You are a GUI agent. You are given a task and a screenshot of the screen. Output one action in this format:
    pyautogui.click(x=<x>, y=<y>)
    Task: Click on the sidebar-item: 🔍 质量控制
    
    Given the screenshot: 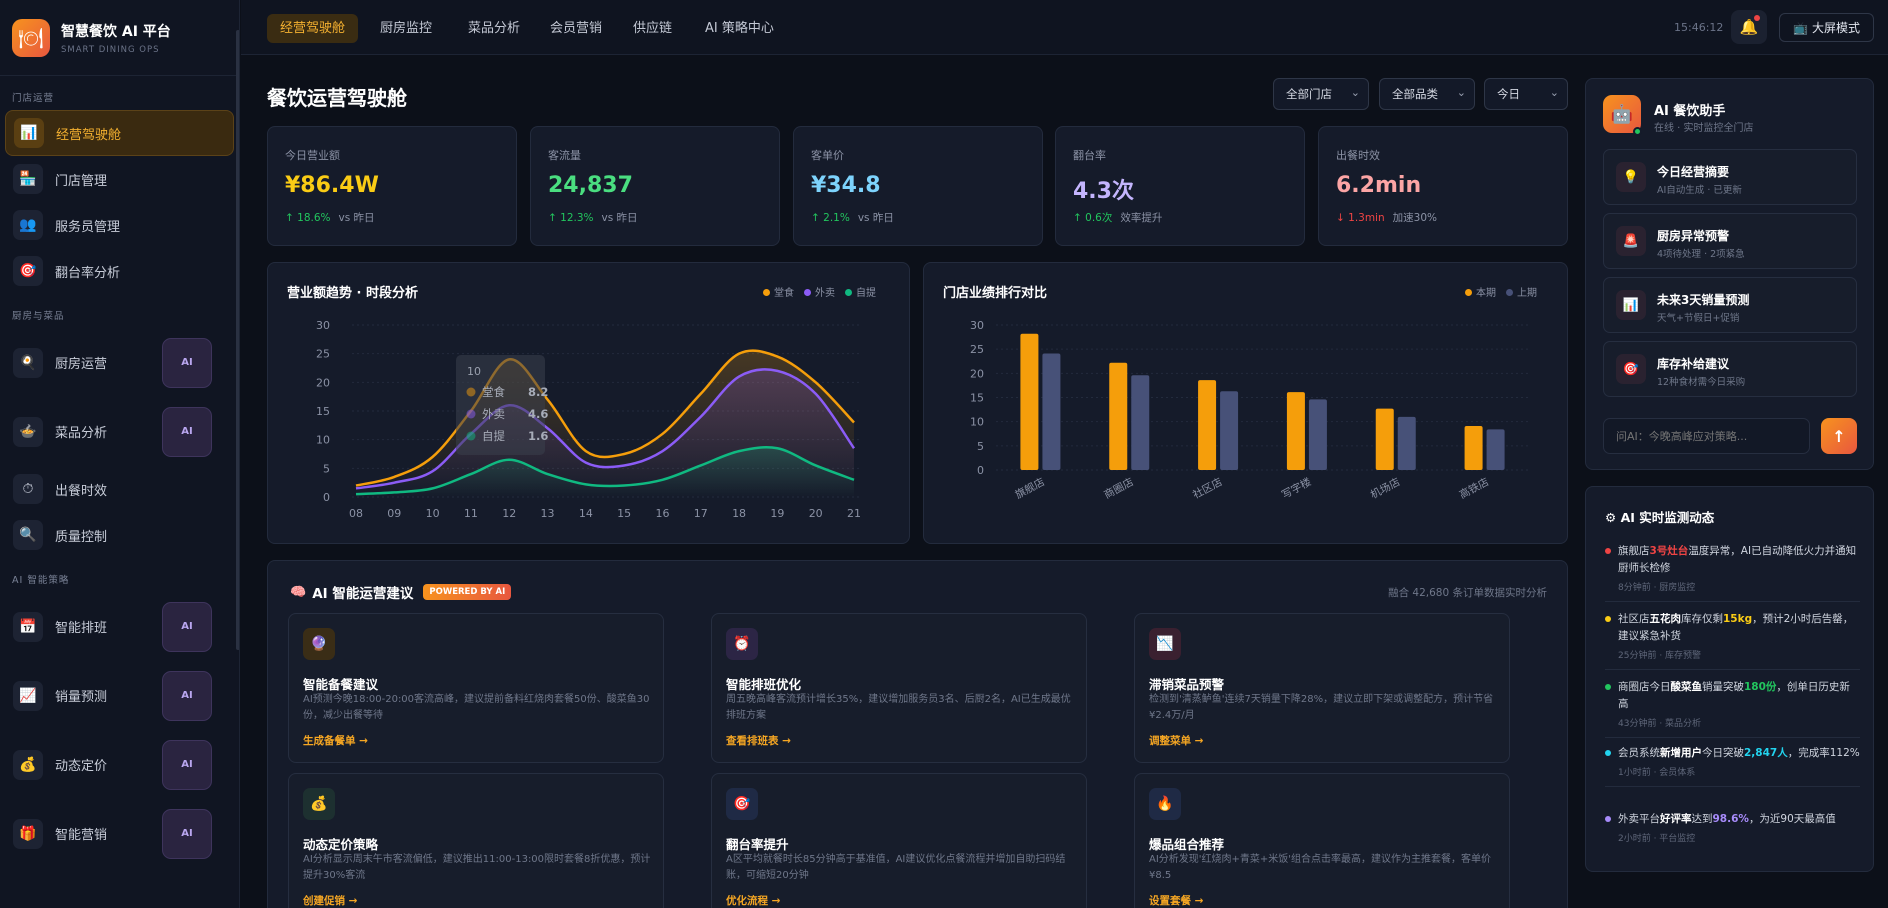 What is the action you would take?
    pyautogui.click(x=119, y=535)
    